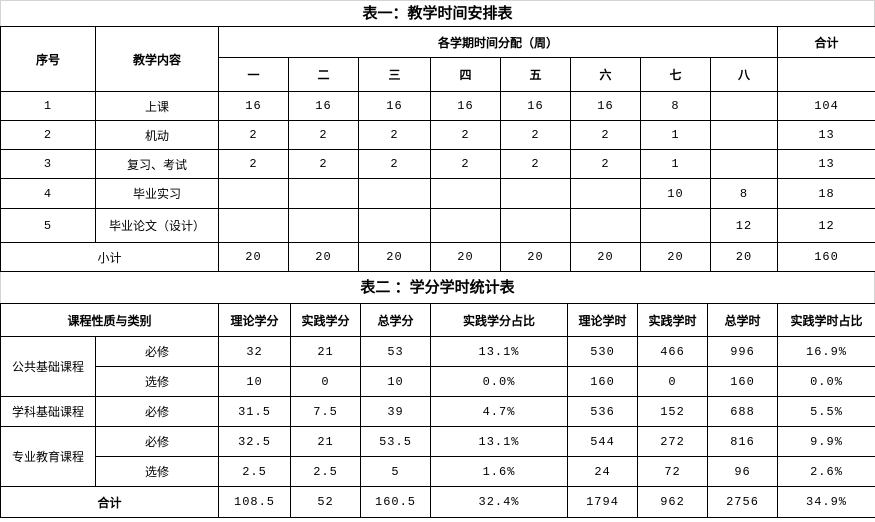  I want to click on value-cell: 32, so click(255, 351).